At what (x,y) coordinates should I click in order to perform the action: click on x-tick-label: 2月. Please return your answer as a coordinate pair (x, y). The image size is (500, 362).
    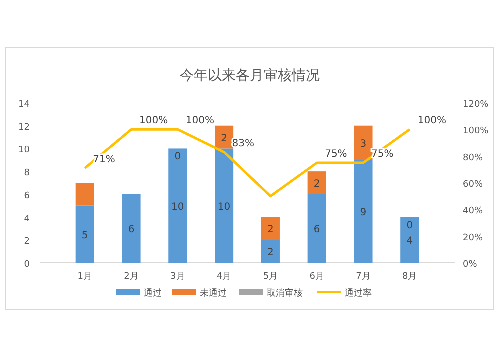
    Looking at the image, I should click on (131, 277).